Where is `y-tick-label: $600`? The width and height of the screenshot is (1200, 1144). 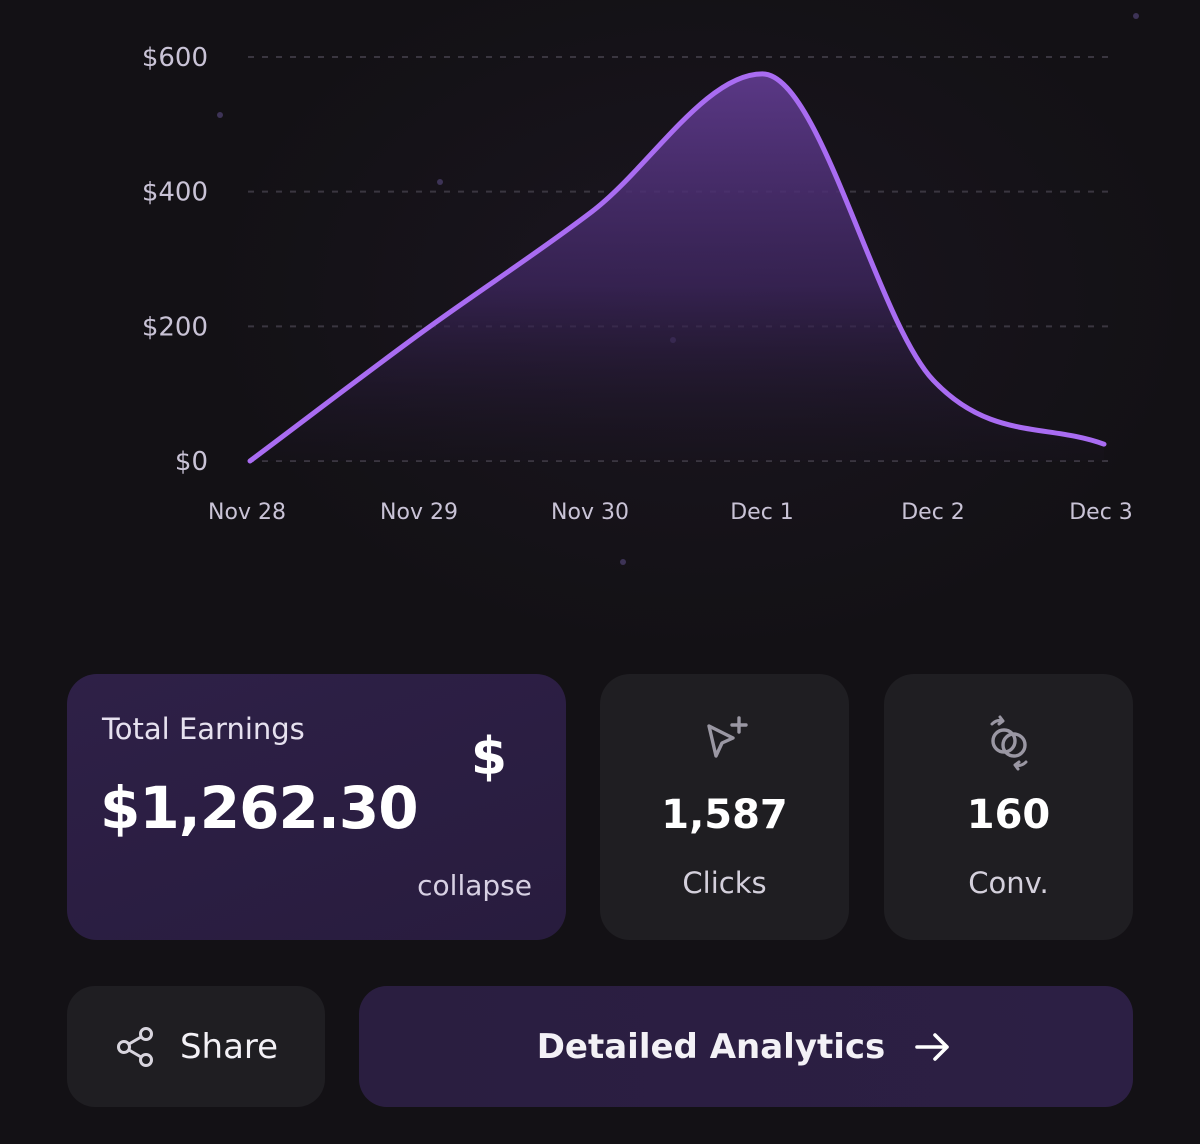 y-tick-label: $600 is located at coordinates (175, 58).